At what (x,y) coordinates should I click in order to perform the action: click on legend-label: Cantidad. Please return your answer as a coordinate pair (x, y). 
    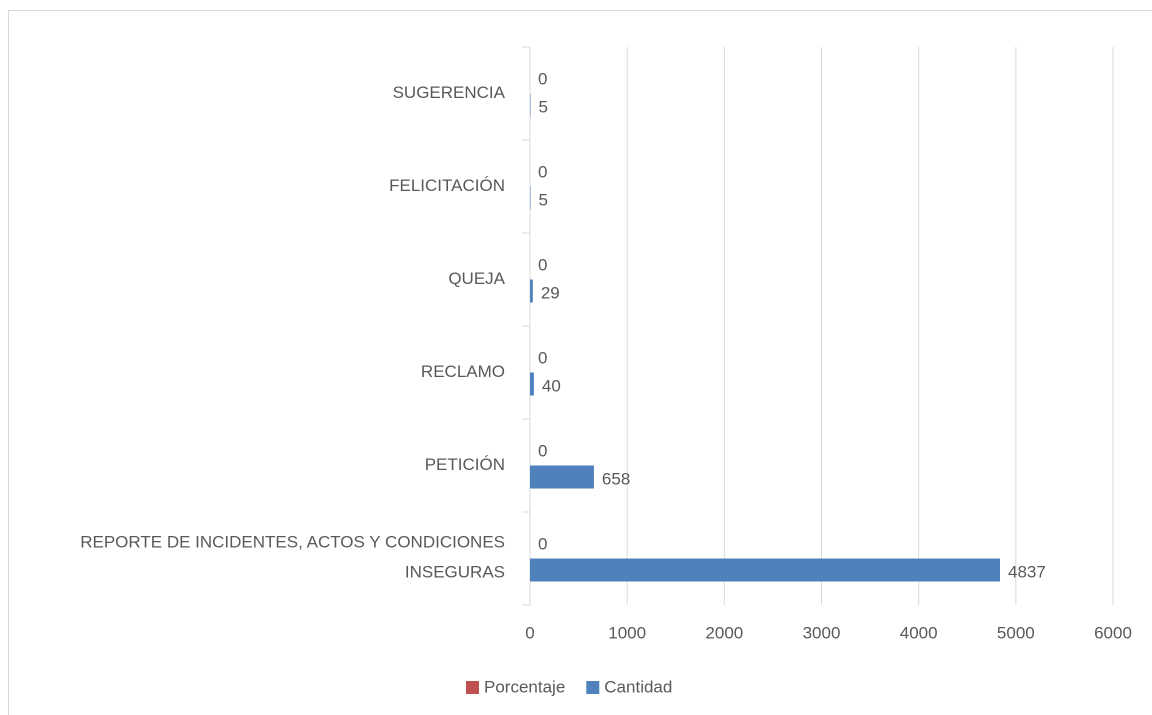
    Looking at the image, I should click on (638, 686).